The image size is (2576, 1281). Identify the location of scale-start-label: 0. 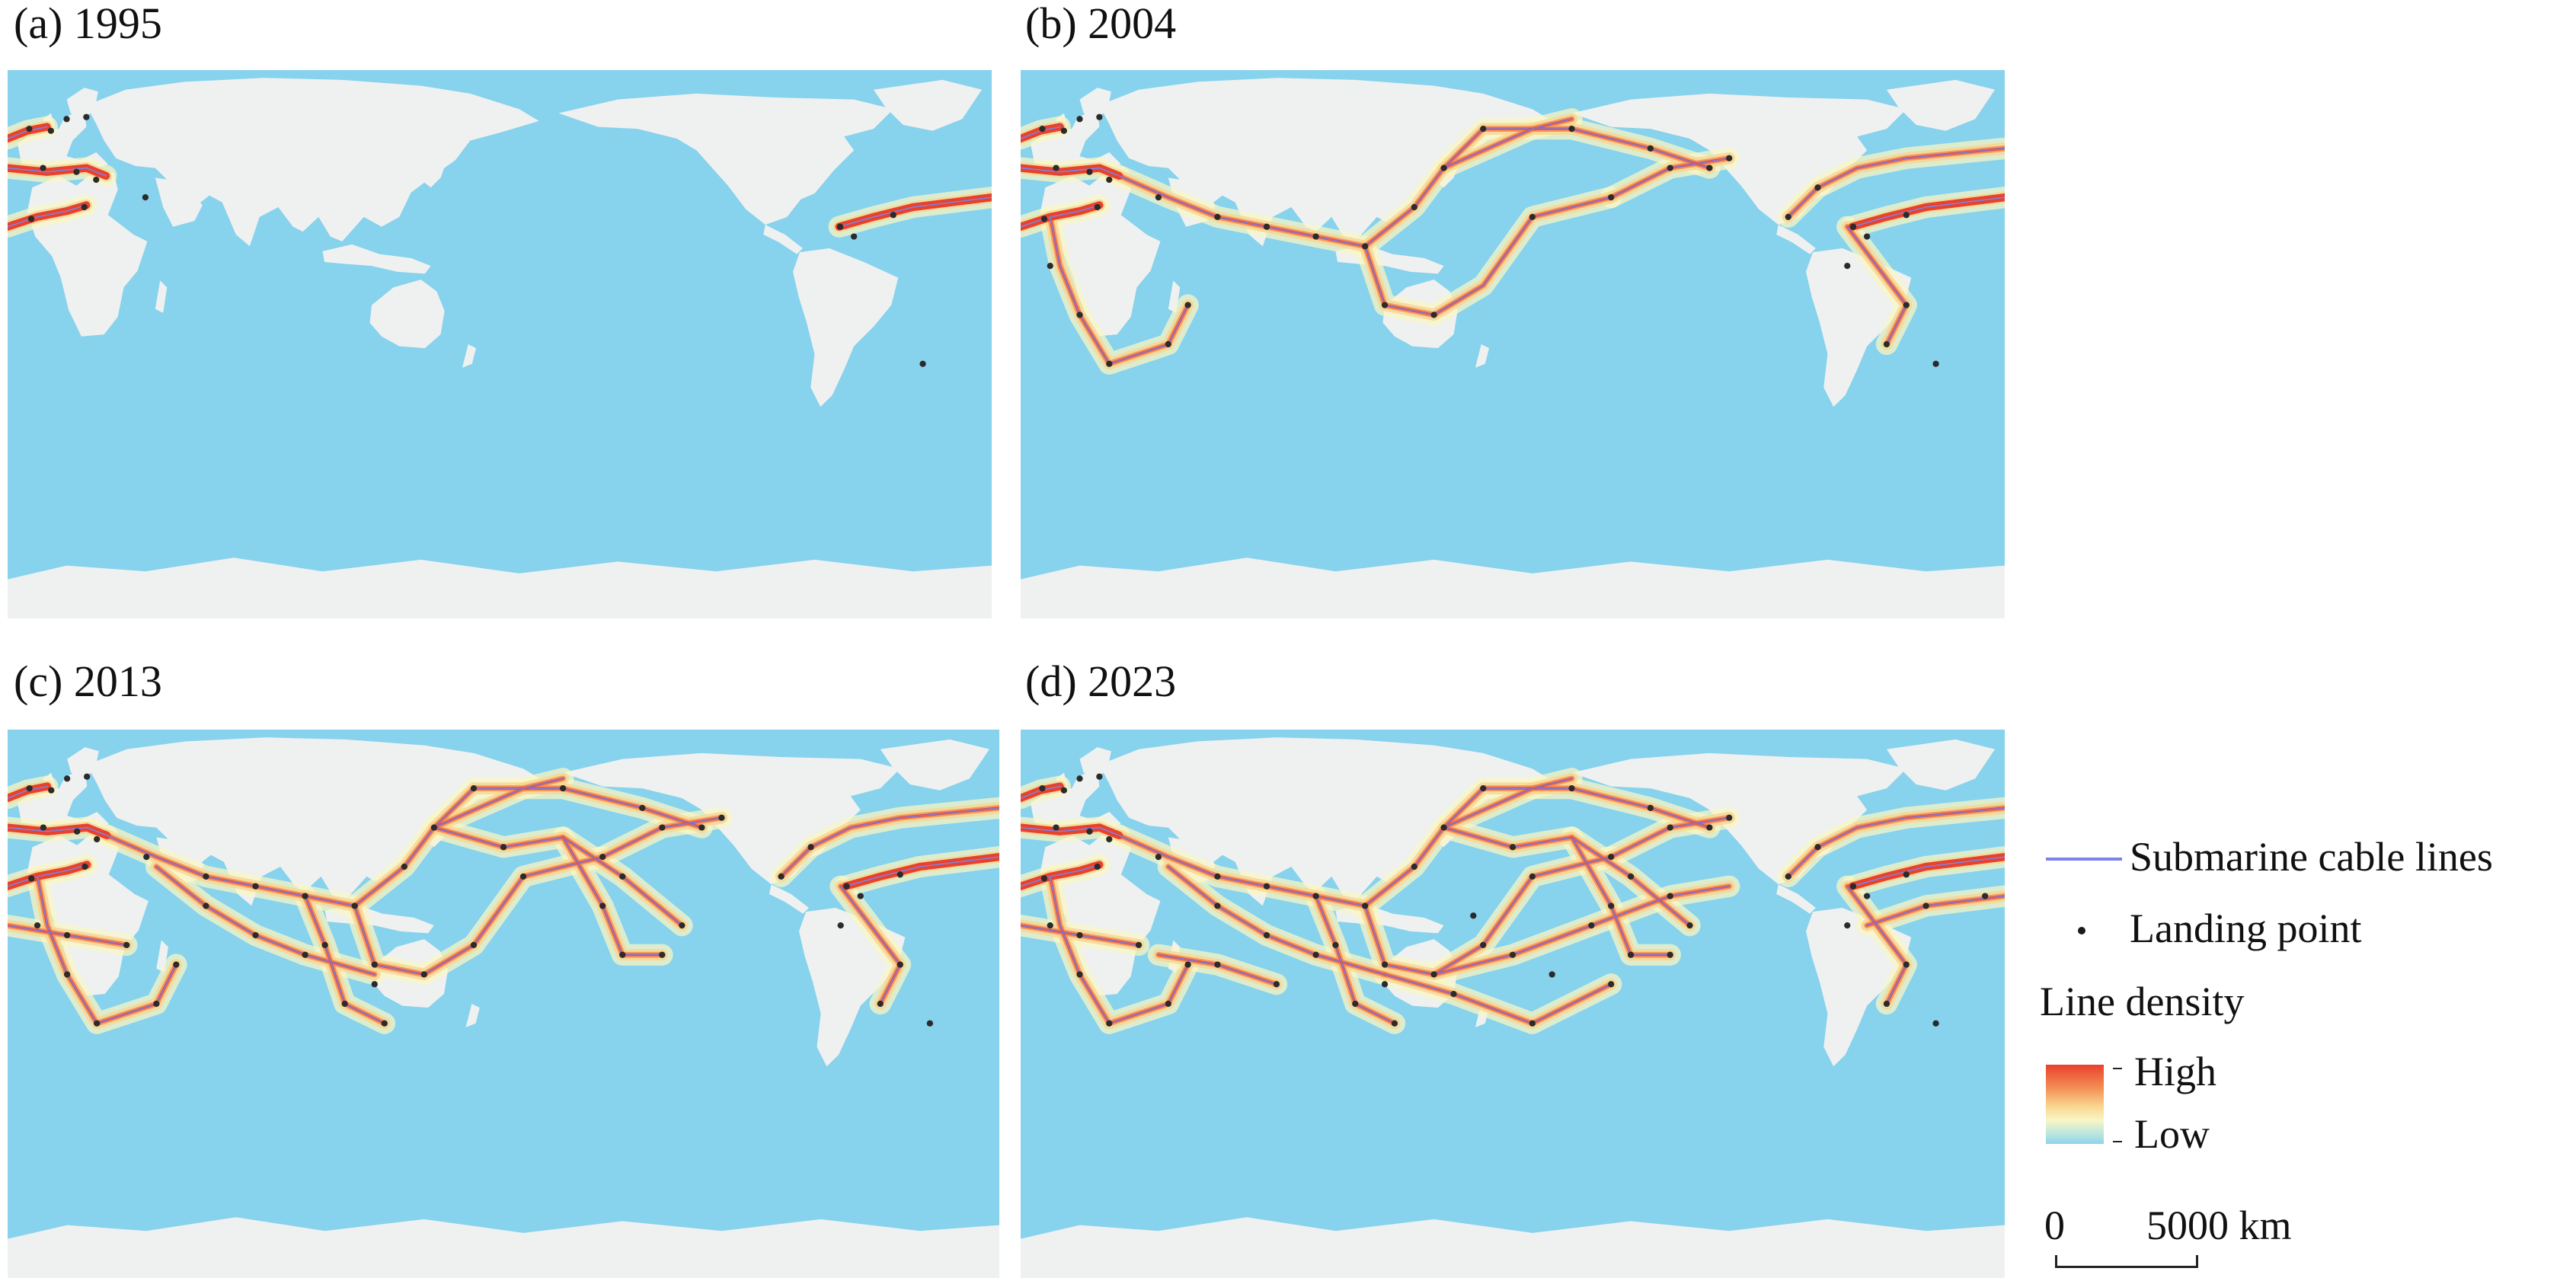
(2055, 1225).